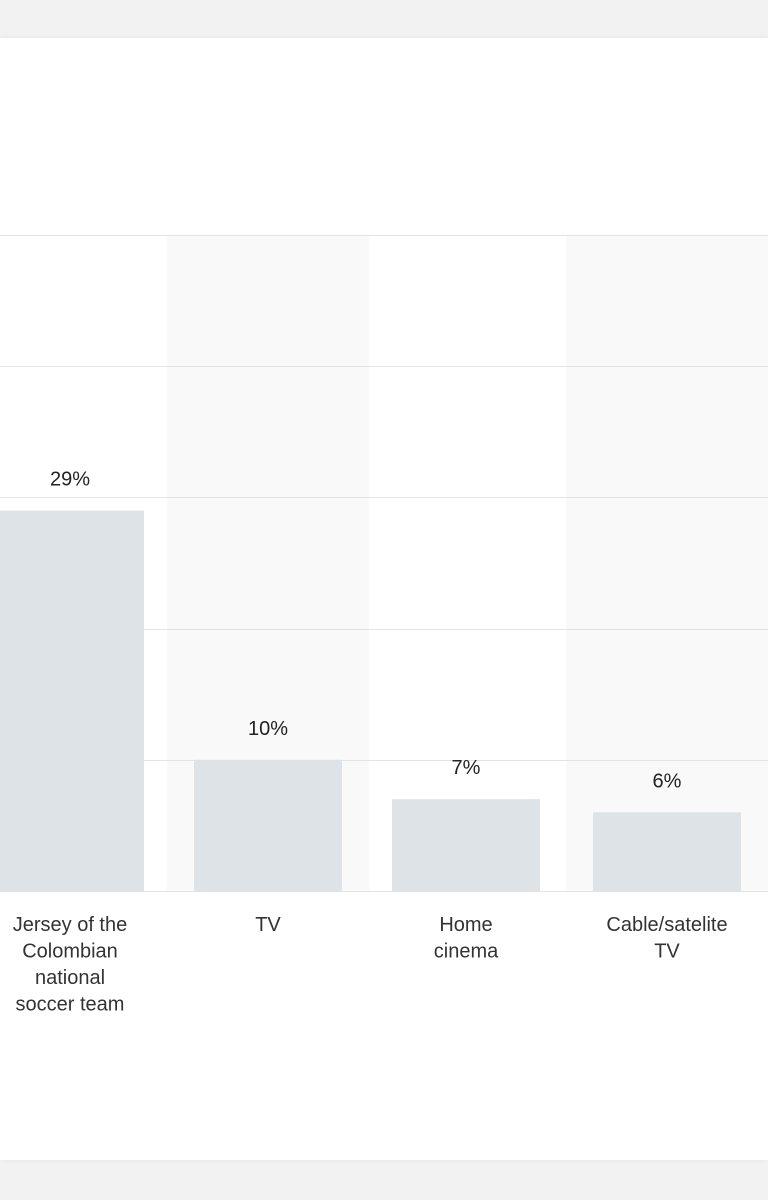  What do you see at coordinates (666, 938) in the screenshot?
I see `category-label: Cable/satelite TV` at bounding box center [666, 938].